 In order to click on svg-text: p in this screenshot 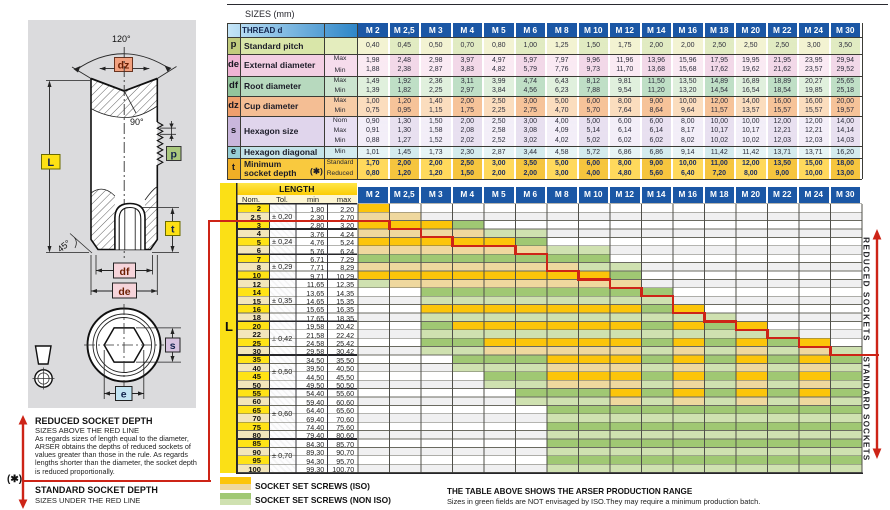, I will do `click(173, 155)`.